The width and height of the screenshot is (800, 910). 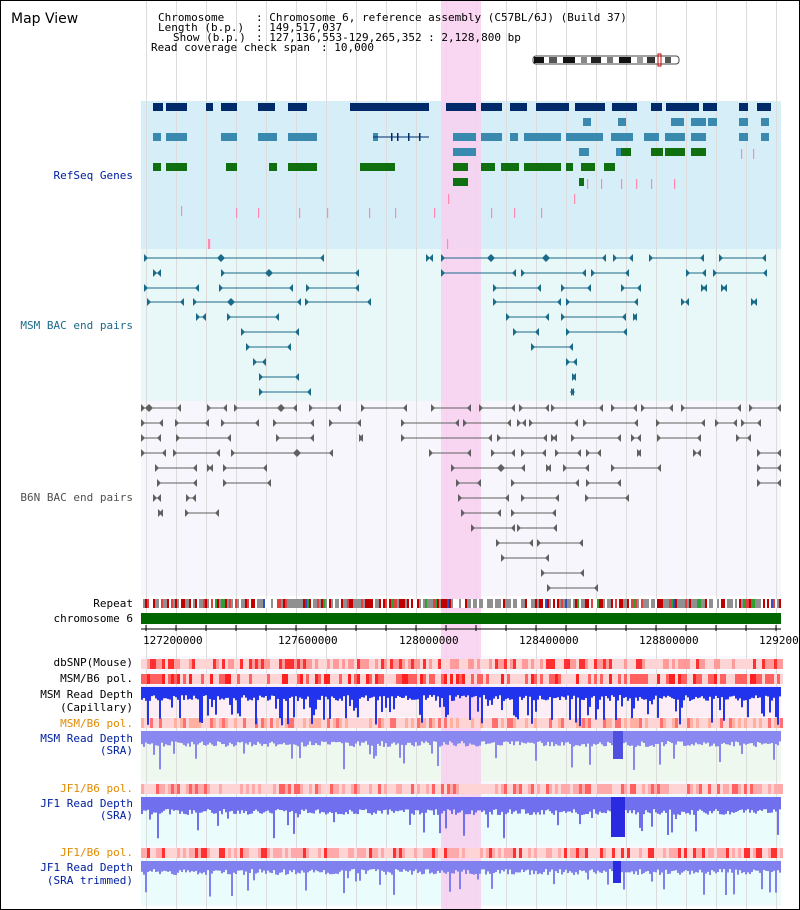 I want to click on gene-block, so click(x=302, y=137).